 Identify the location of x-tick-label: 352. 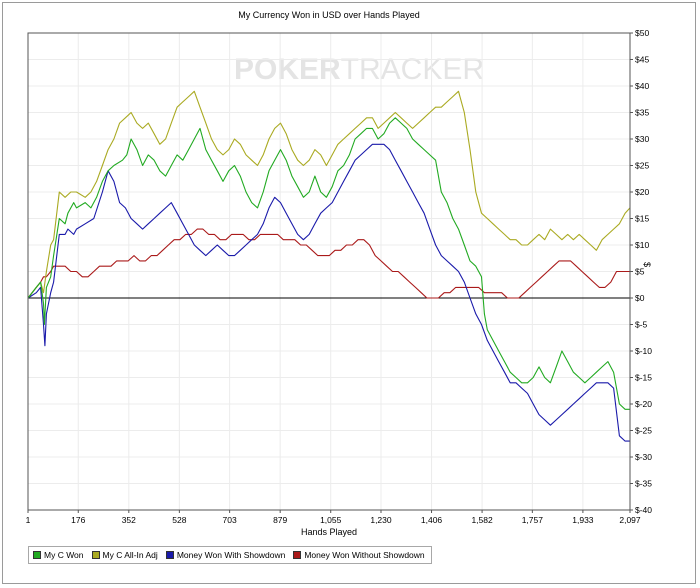
(129, 520).